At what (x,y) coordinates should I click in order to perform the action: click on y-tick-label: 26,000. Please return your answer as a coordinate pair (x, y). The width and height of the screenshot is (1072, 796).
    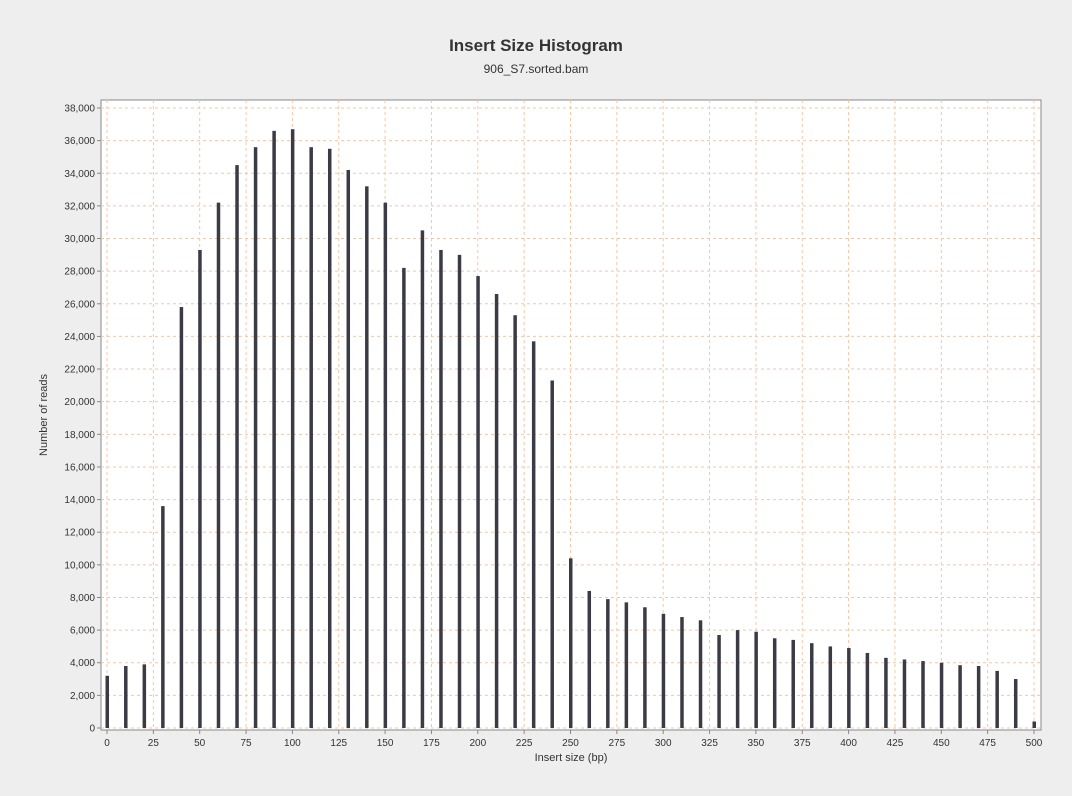
    Looking at the image, I should click on (79, 304).